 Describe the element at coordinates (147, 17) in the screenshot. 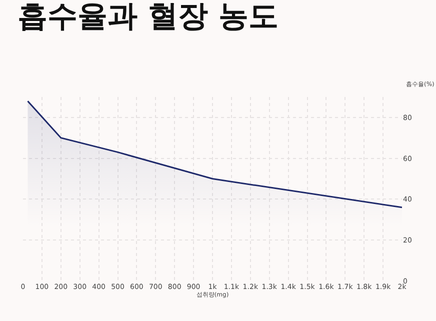

I see `chart-title: 흡수율과 혈장 농도` at that location.